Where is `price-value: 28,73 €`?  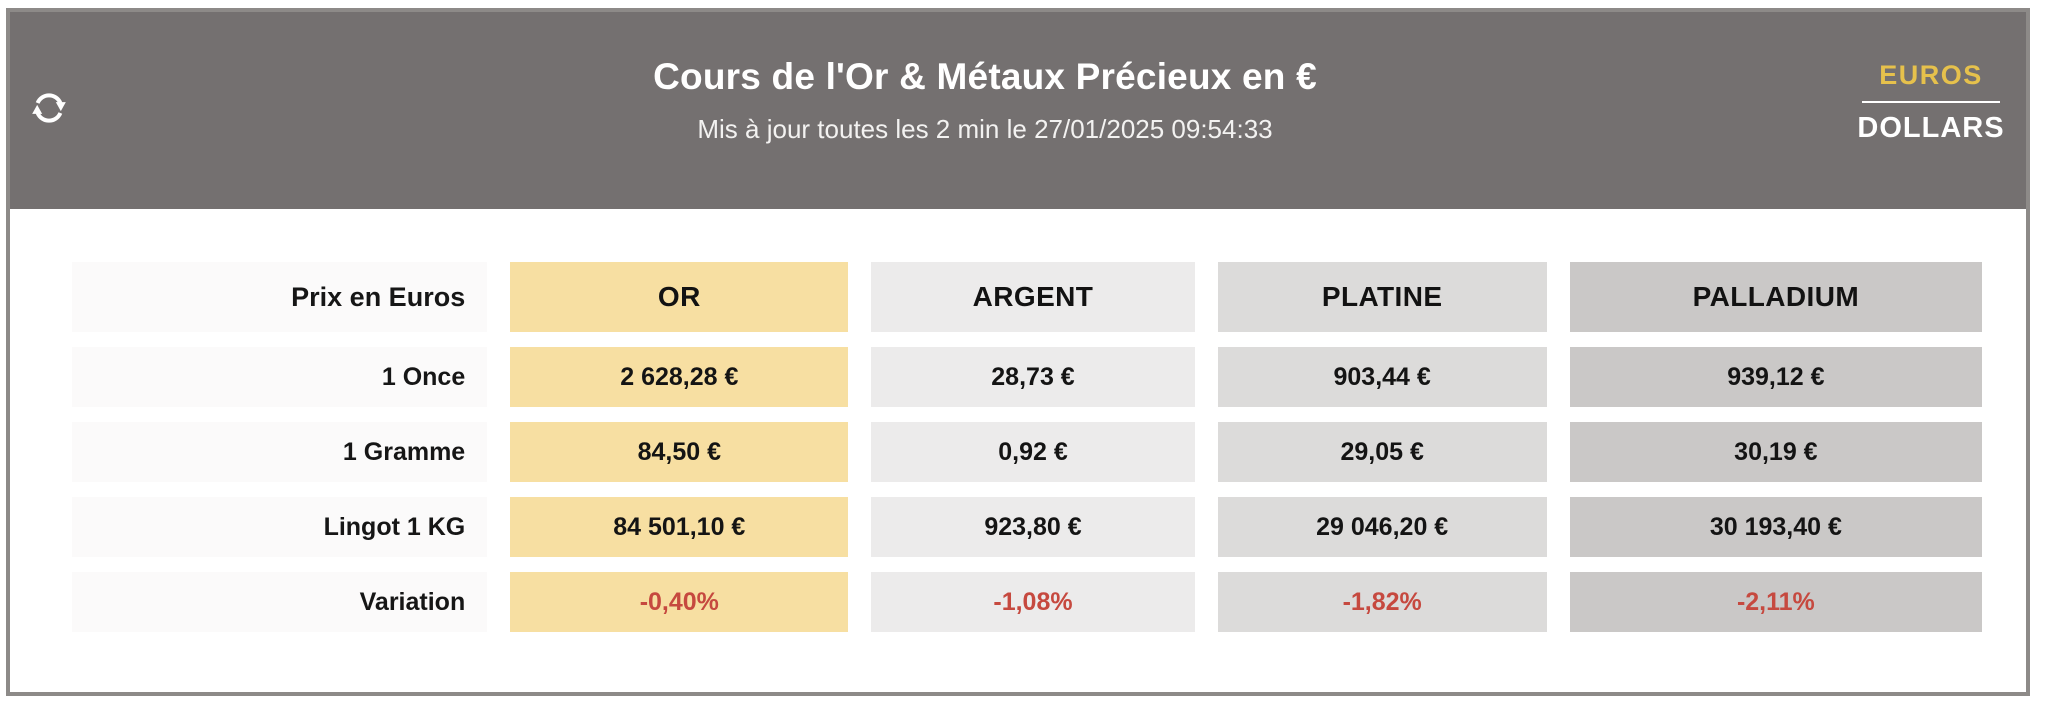
price-value: 28,73 € is located at coordinates (1033, 376).